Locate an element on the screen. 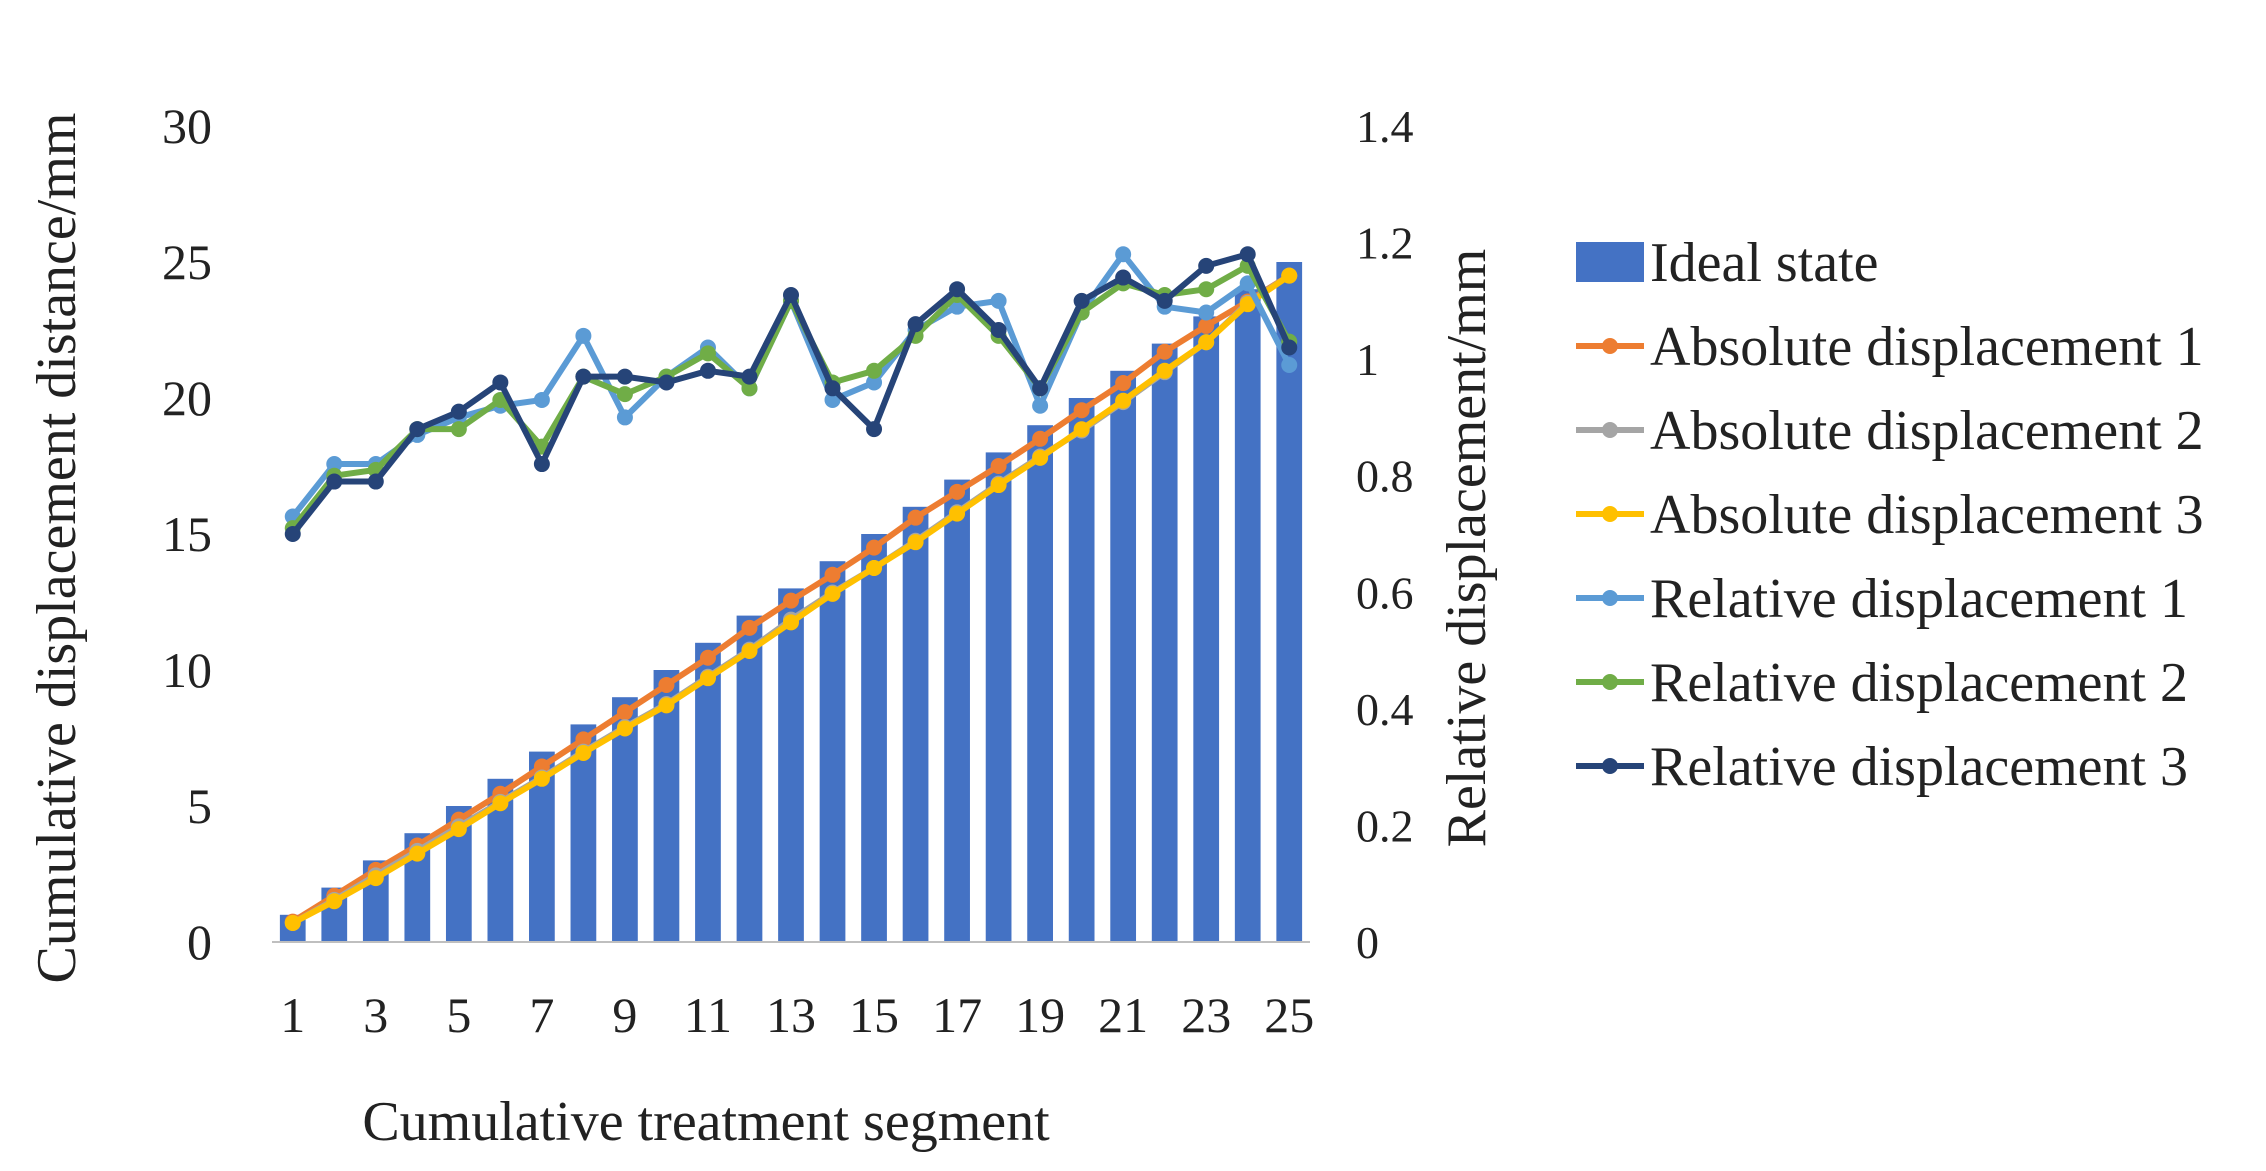  right-y-tick-label: 1 is located at coordinates (1367, 359).